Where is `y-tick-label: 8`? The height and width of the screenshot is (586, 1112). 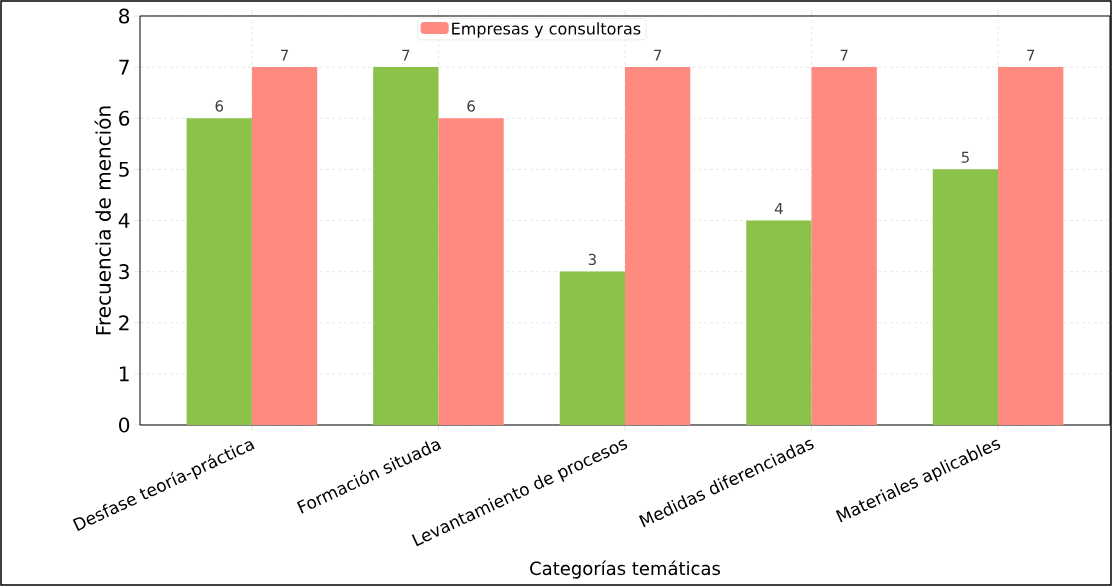 y-tick-label: 8 is located at coordinates (124, 16).